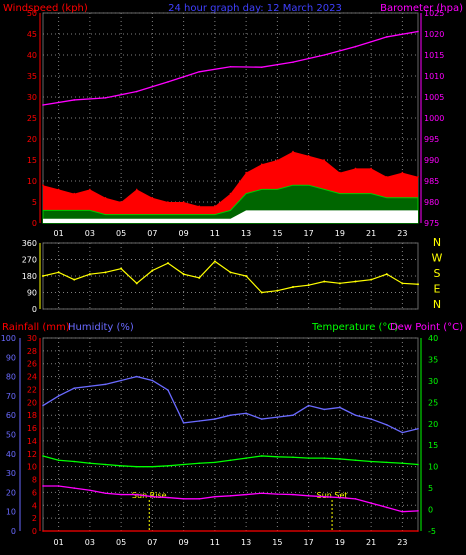  I want to click on temp-tick-label: 0, so click(430, 510).